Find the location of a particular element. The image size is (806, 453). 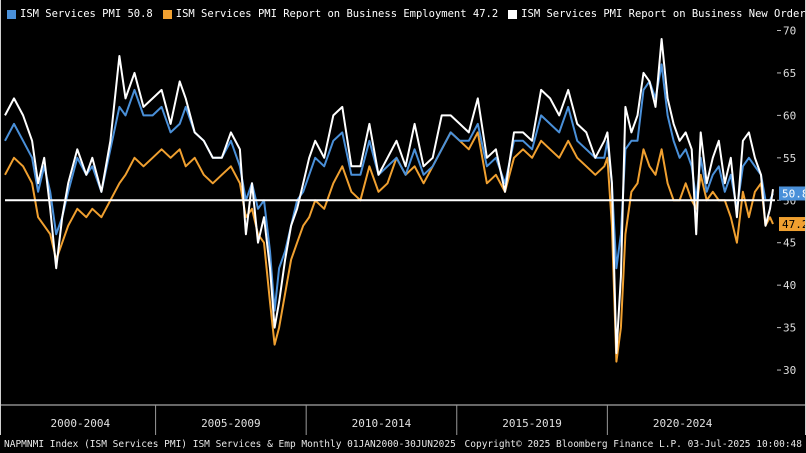

last-value-label: 50.8 is located at coordinates (793, 193).